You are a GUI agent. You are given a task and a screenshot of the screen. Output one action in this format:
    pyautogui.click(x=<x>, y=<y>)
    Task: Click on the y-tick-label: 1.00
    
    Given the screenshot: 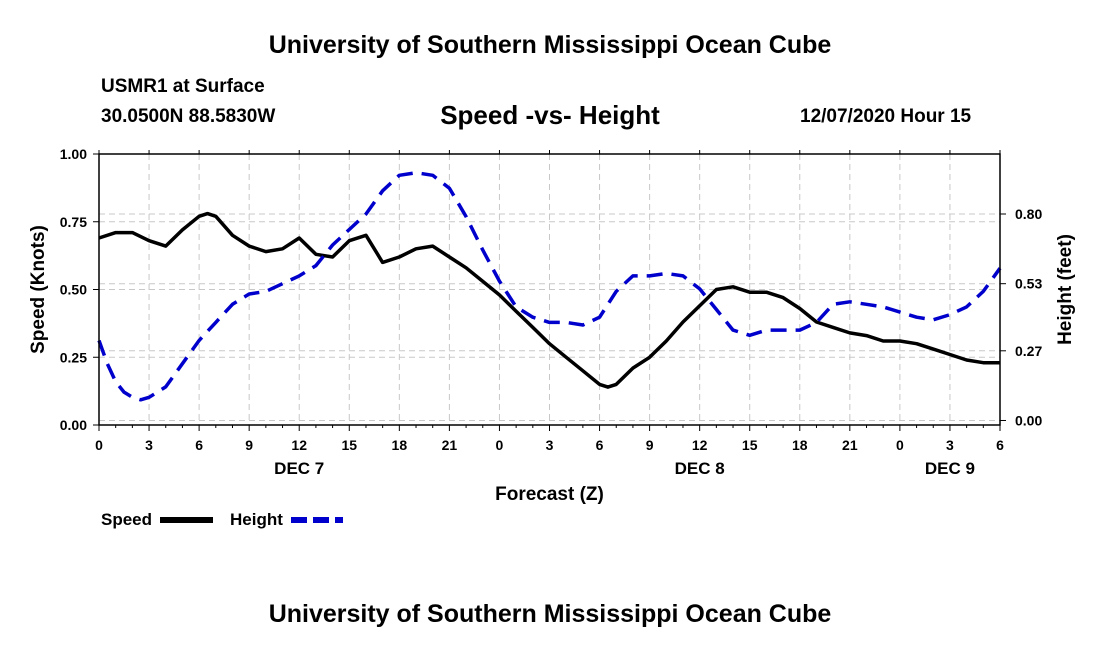 What is the action you would take?
    pyautogui.click(x=73, y=154)
    